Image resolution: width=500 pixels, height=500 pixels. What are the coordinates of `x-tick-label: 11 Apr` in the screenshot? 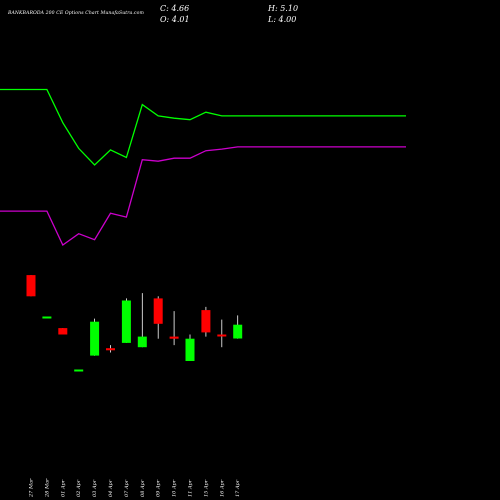 It's located at (191, 488).